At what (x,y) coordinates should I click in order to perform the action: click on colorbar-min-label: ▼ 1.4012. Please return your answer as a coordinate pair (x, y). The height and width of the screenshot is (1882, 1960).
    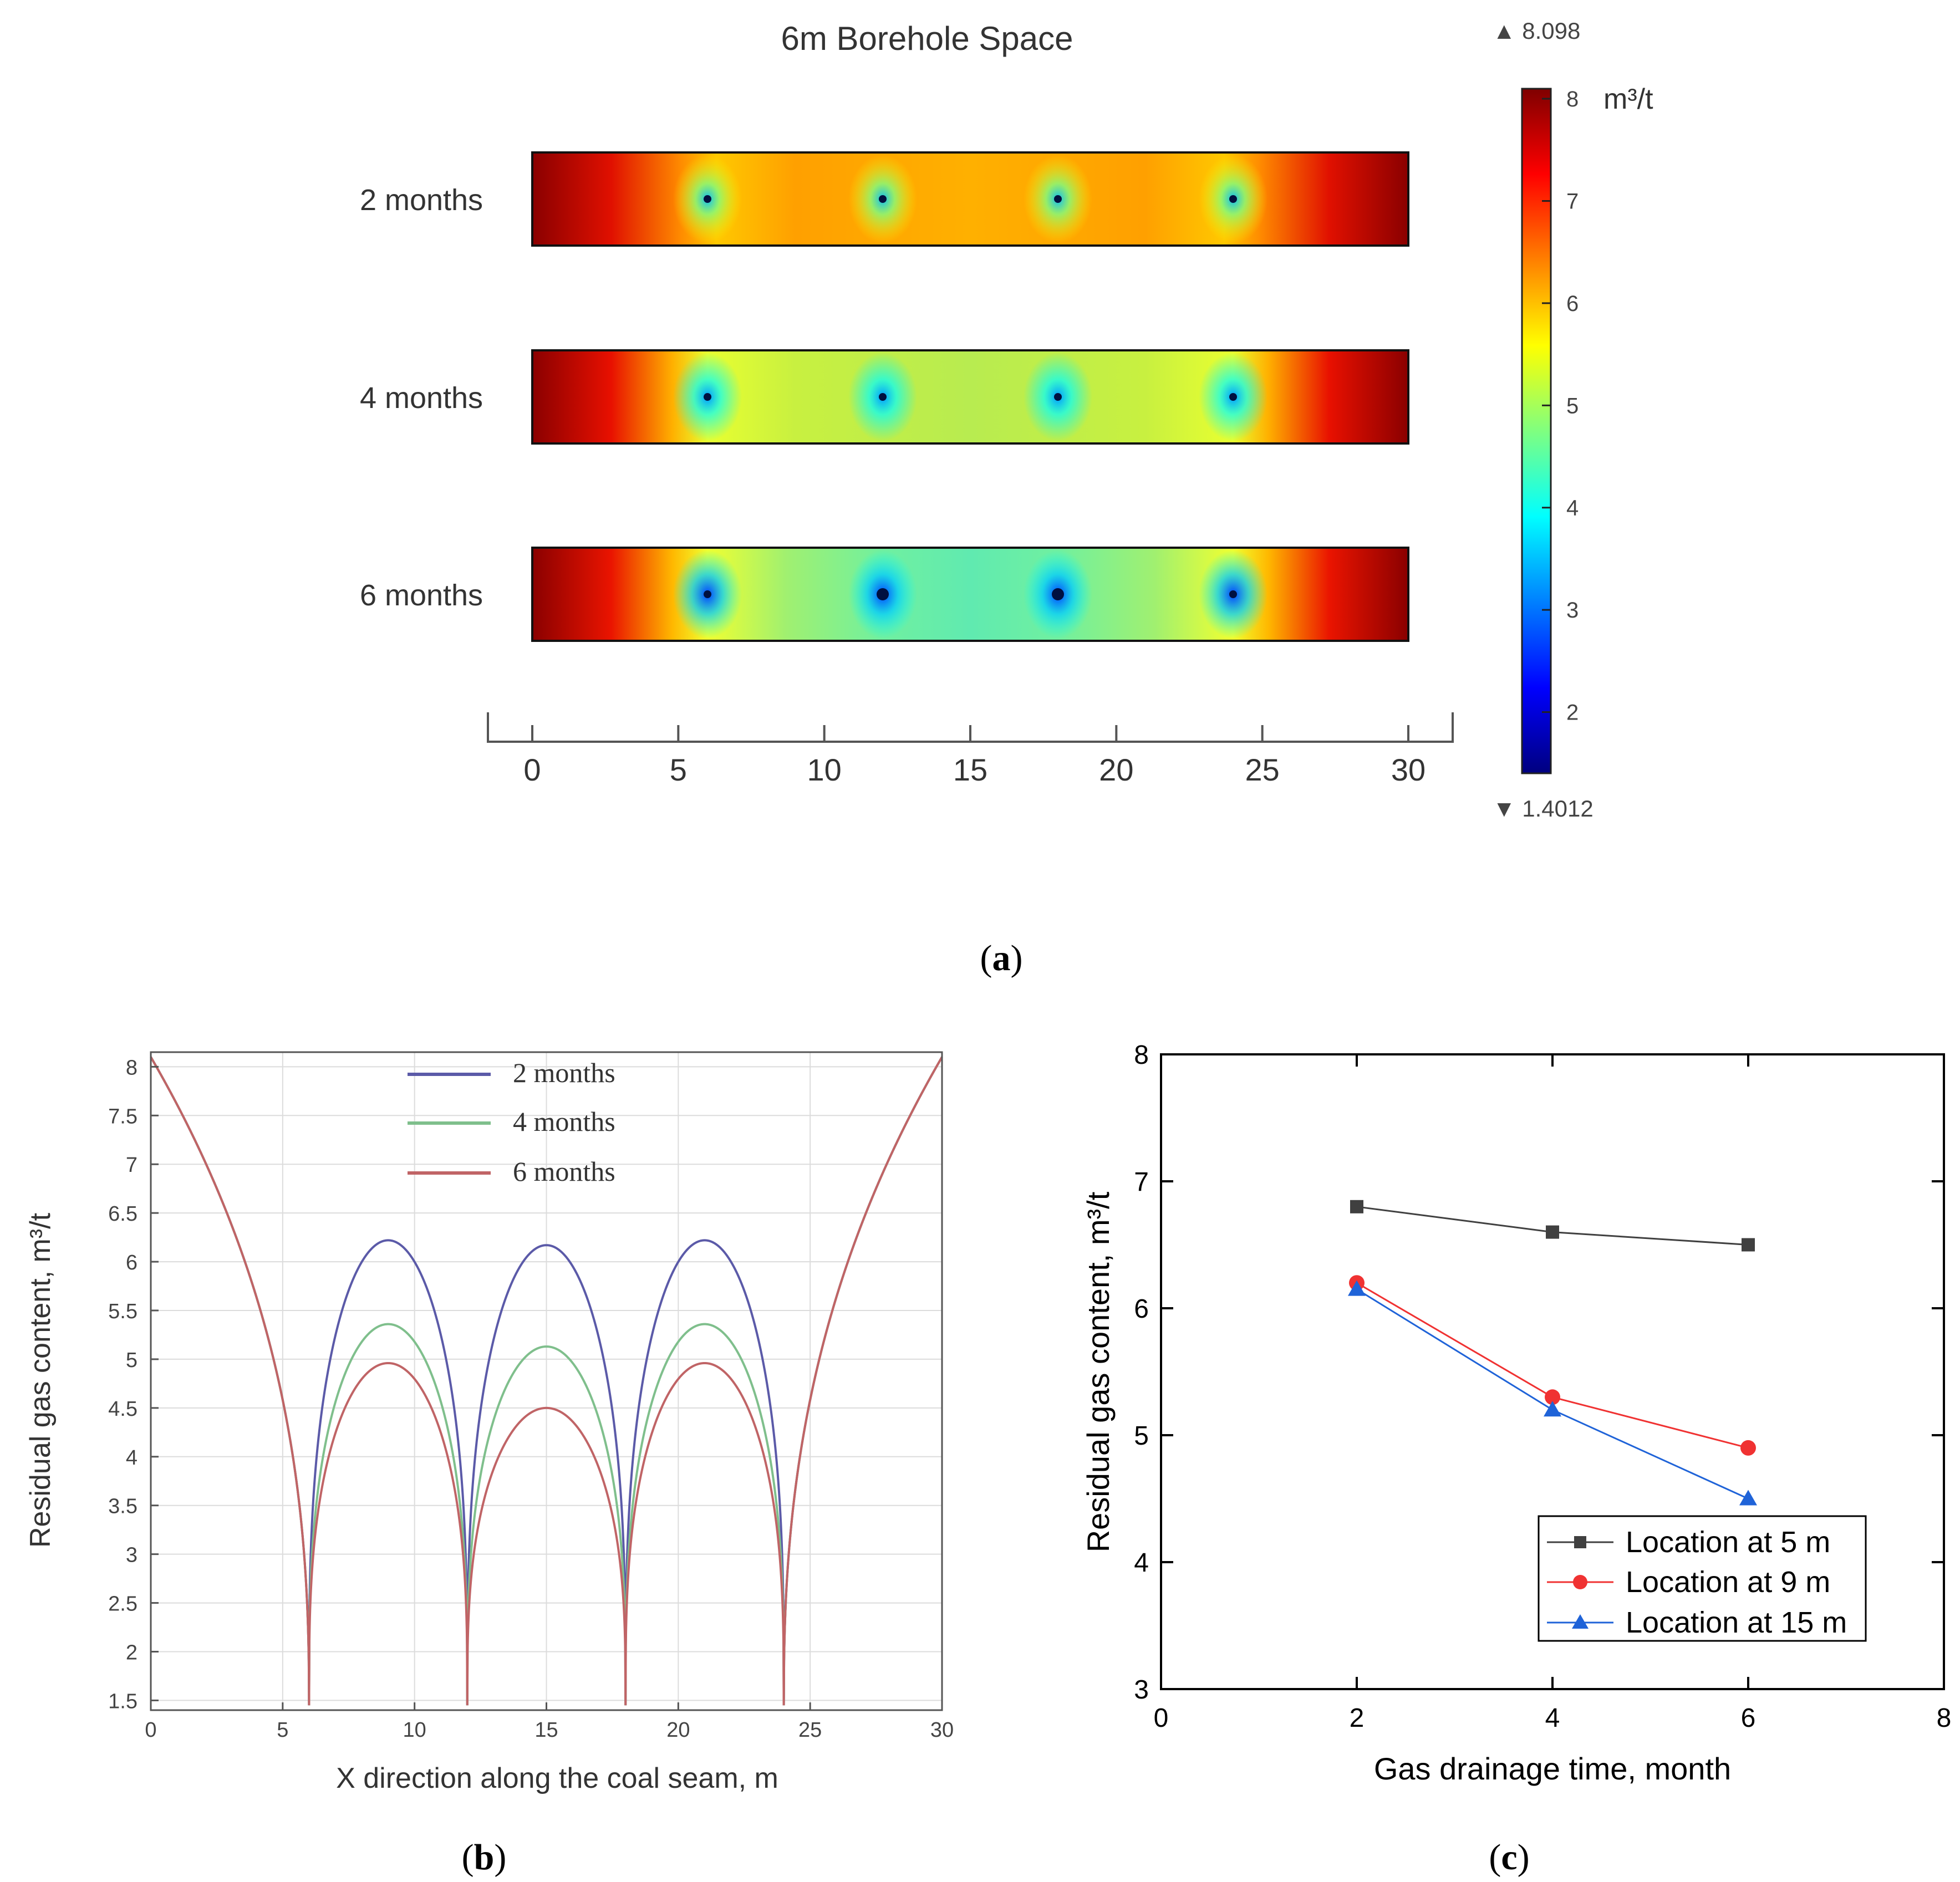
    Looking at the image, I should click on (1544, 808).